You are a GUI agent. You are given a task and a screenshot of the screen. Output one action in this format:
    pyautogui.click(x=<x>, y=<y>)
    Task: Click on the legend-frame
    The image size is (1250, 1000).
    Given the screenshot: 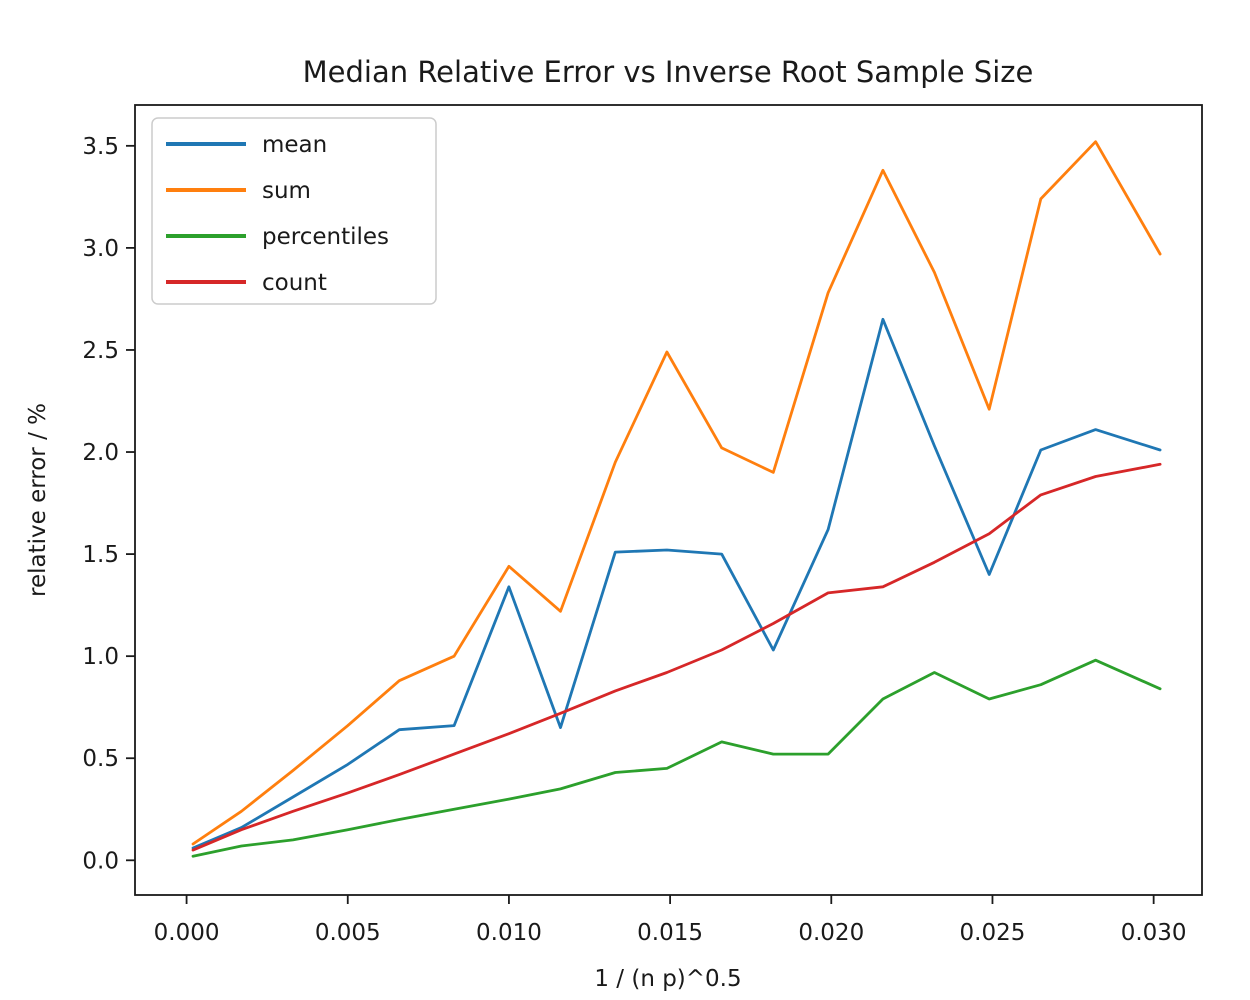 What is the action you would take?
    pyautogui.click(x=294, y=211)
    